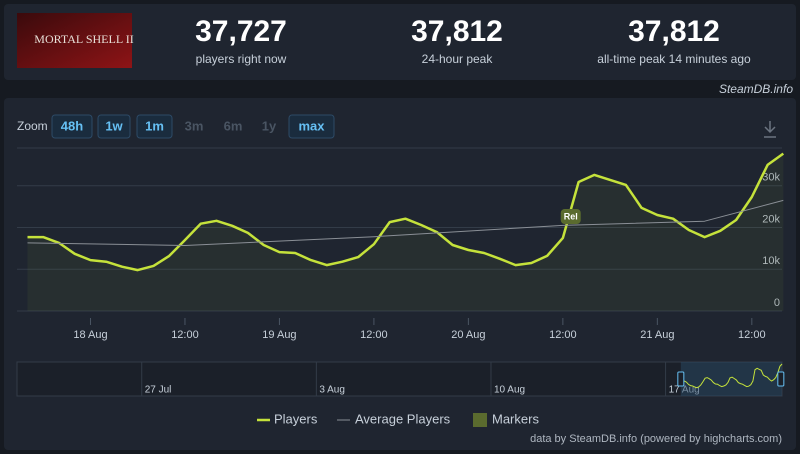  Describe the element at coordinates (458, 59) in the screenshot. I see `stat-label: 24-hour peak` at that location.